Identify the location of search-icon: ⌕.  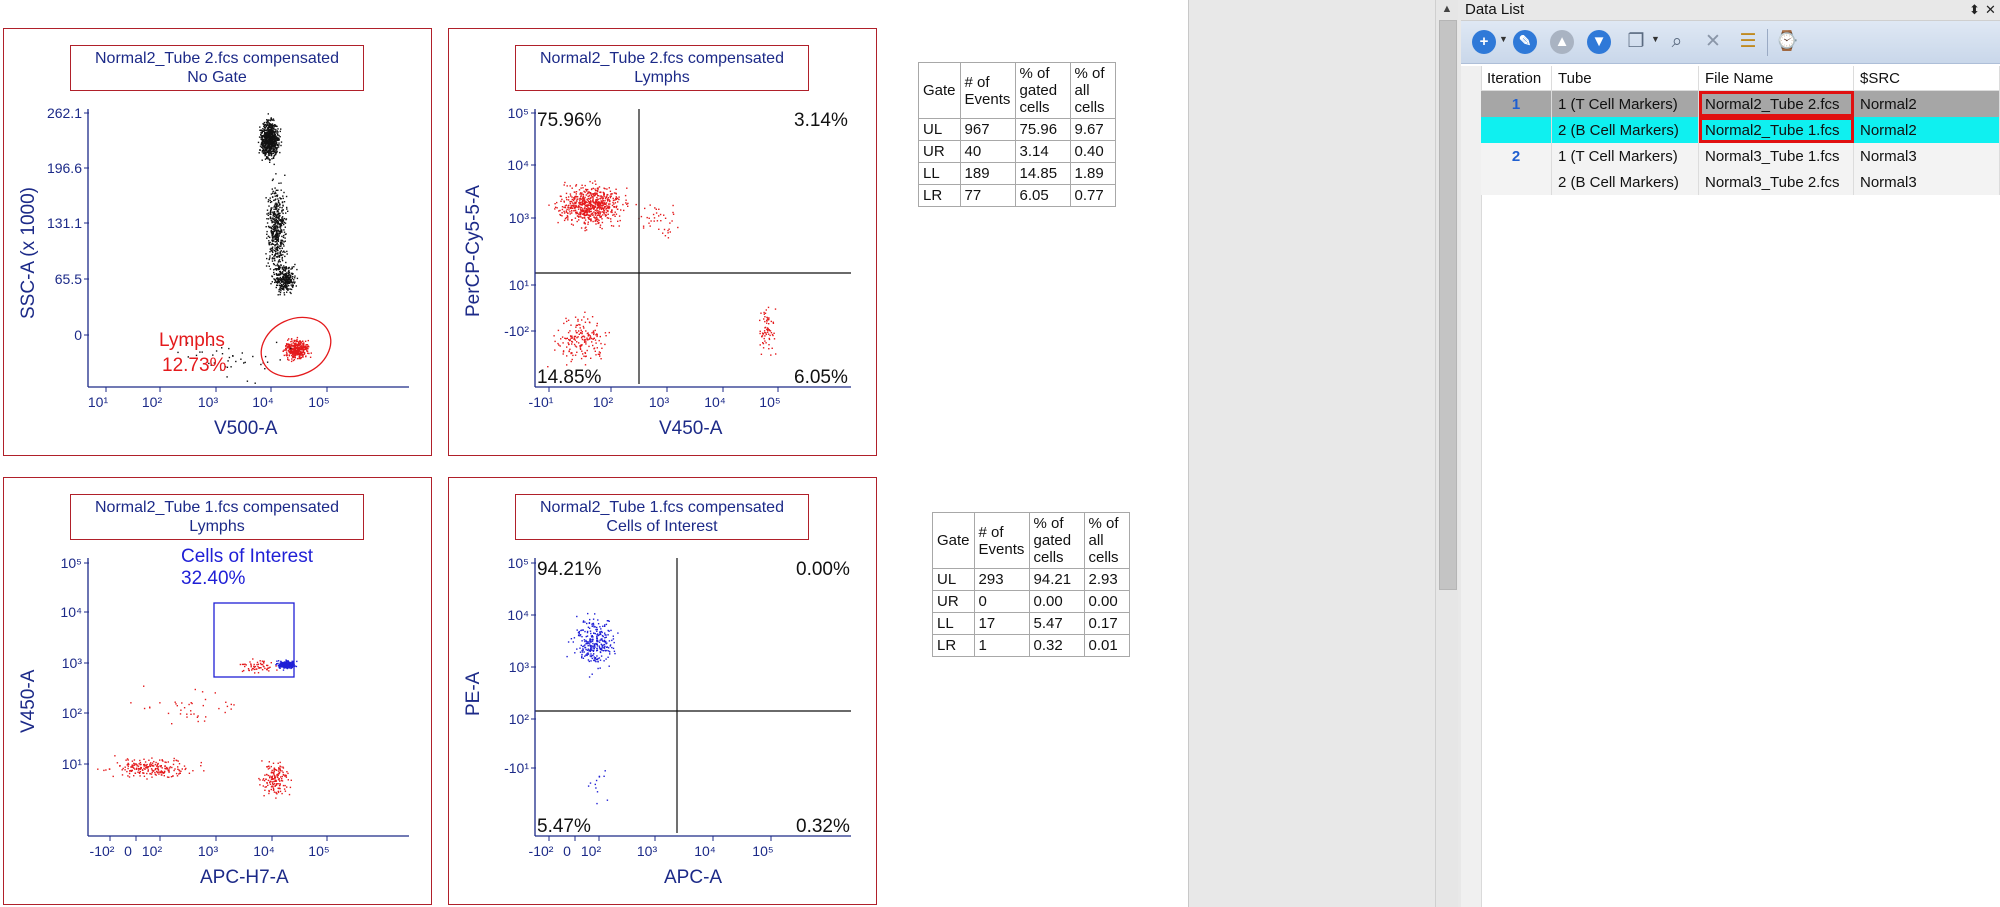
(1677, 41).